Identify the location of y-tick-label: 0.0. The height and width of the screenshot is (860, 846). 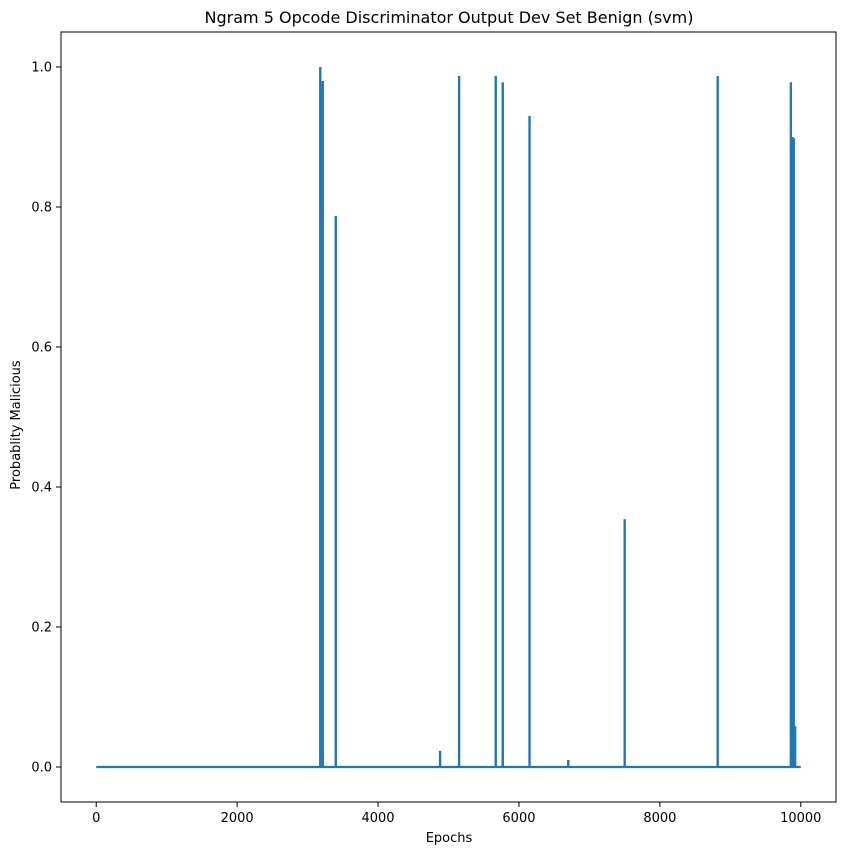
(41, 768).